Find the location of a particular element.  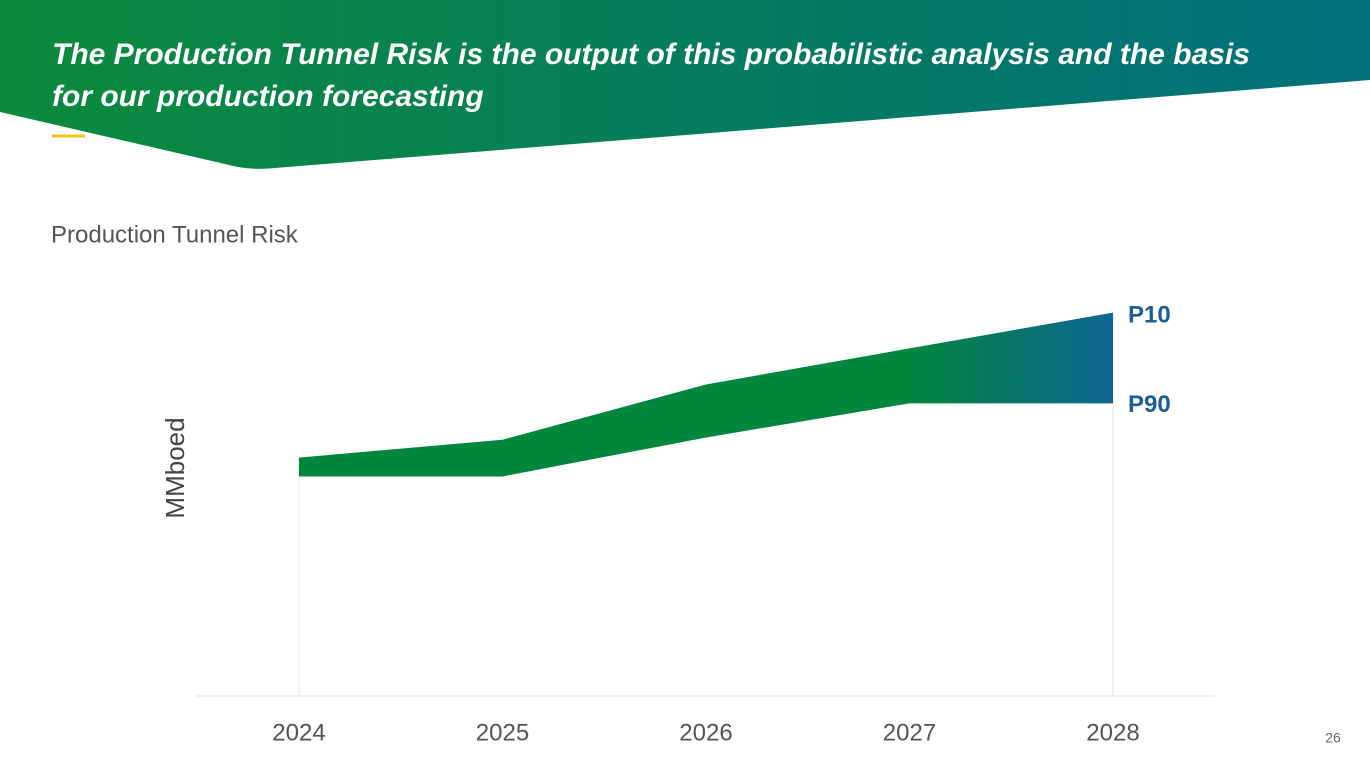

series-label: P90 is located at coordinates (1149, 404).